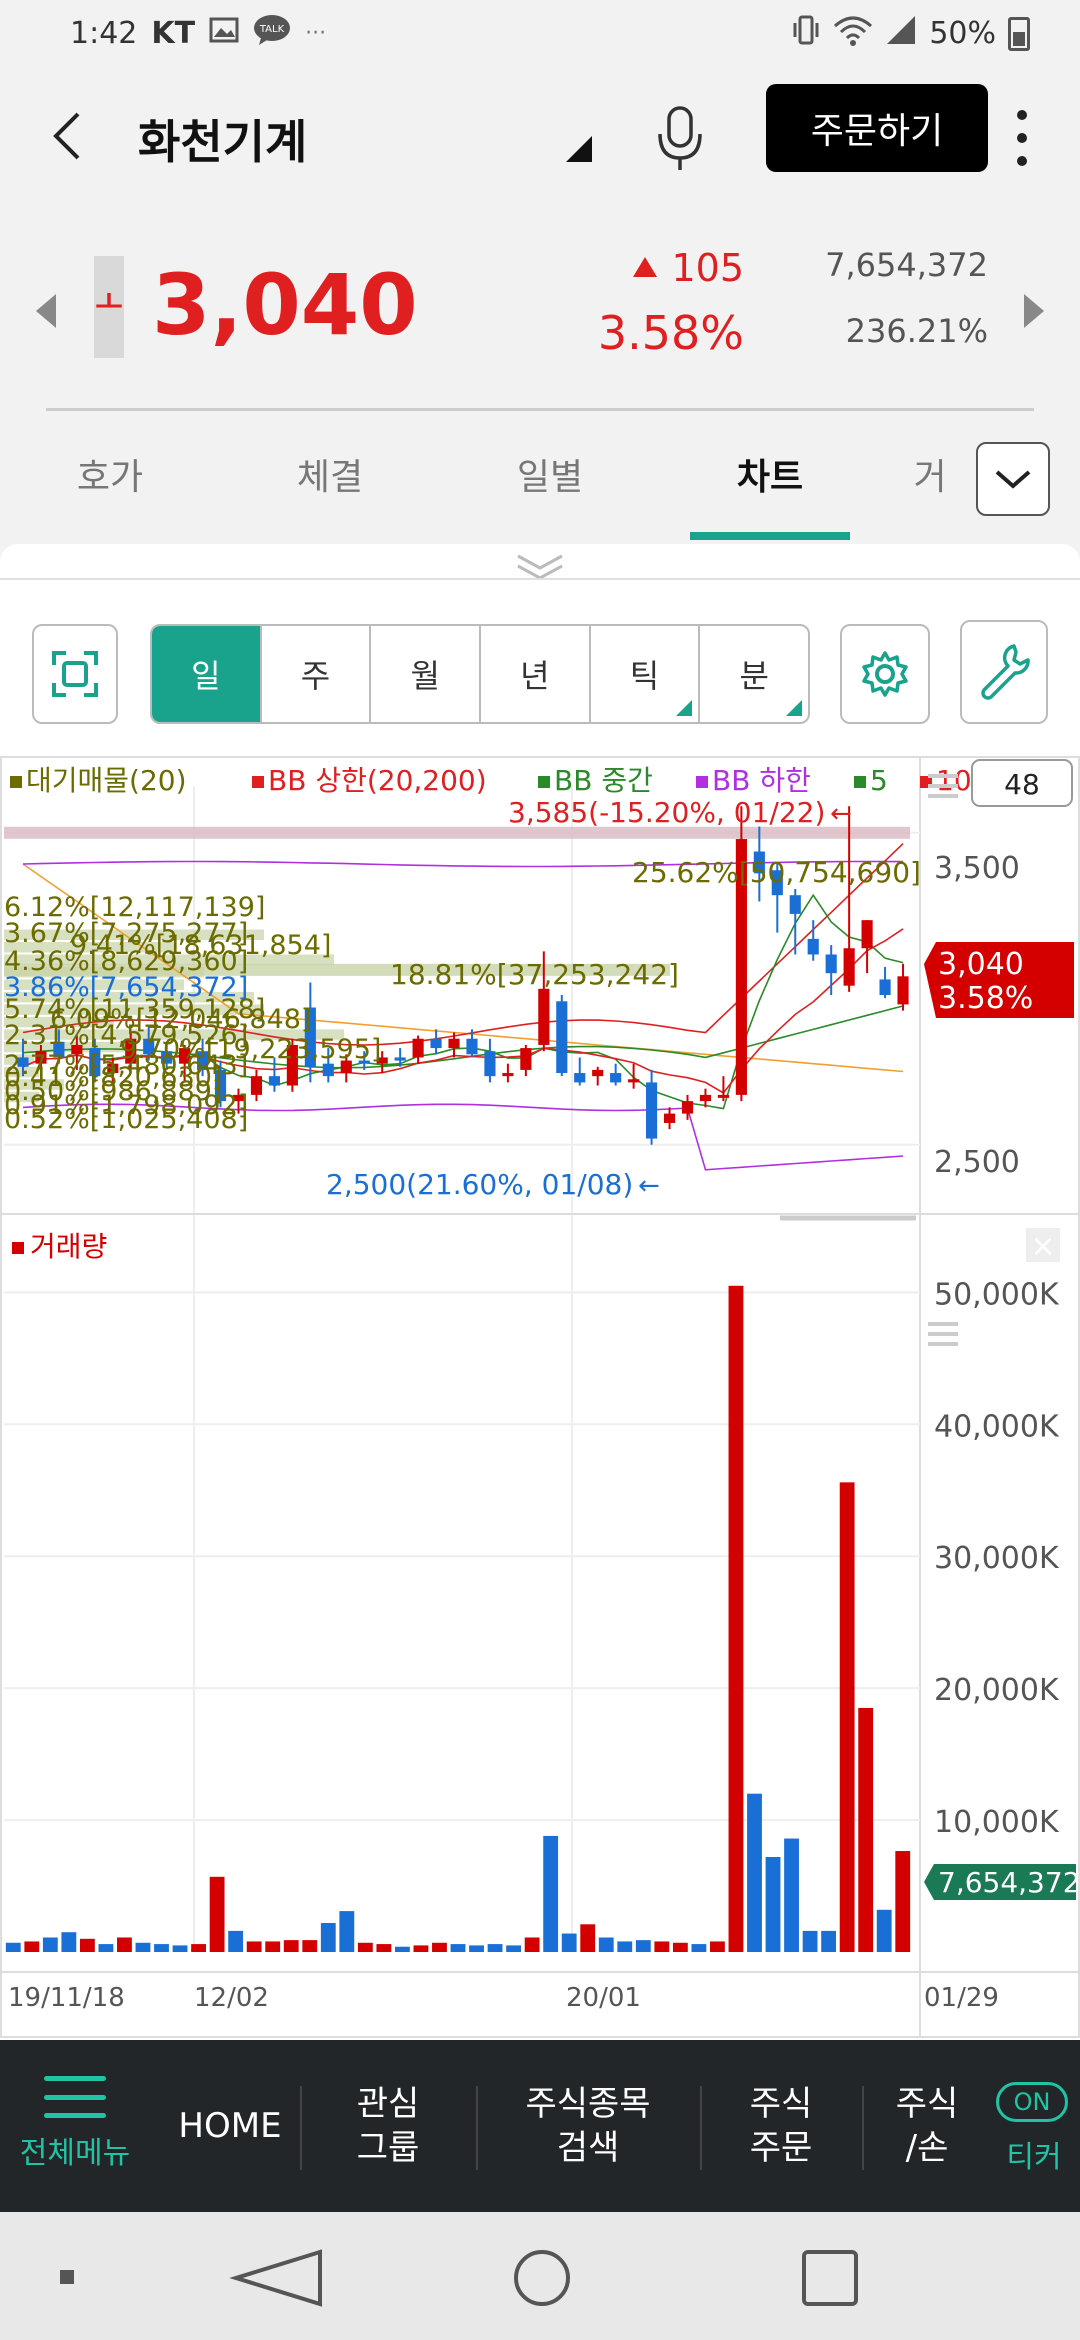 The width and height of the screenshot is (1080, 2340). What do you see at coordinates (830, 2278) in the screenshot?
I see `overview-square-icon` at bounding box center [830, 2278].